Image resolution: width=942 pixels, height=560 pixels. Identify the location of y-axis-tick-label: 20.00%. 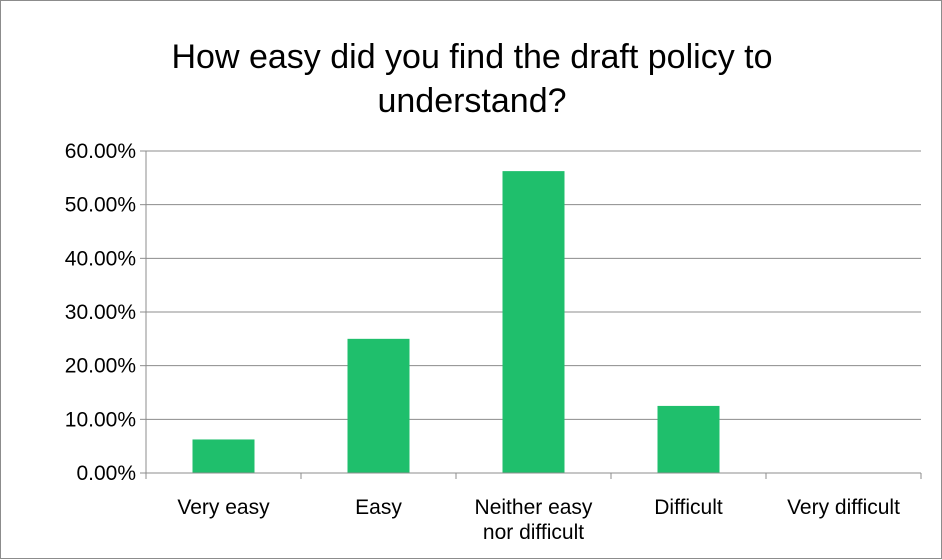
(100, 366).